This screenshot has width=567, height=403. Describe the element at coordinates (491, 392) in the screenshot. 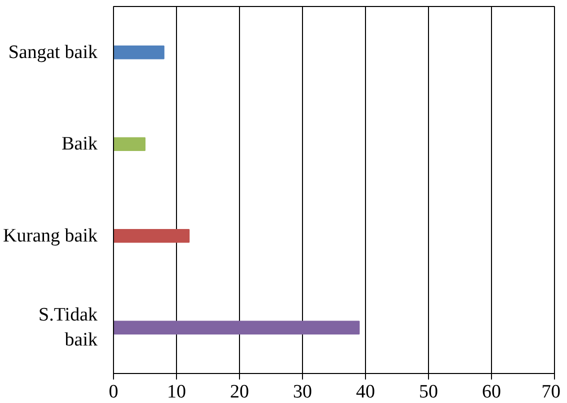

I see `x-tick-label: 60` at that location.